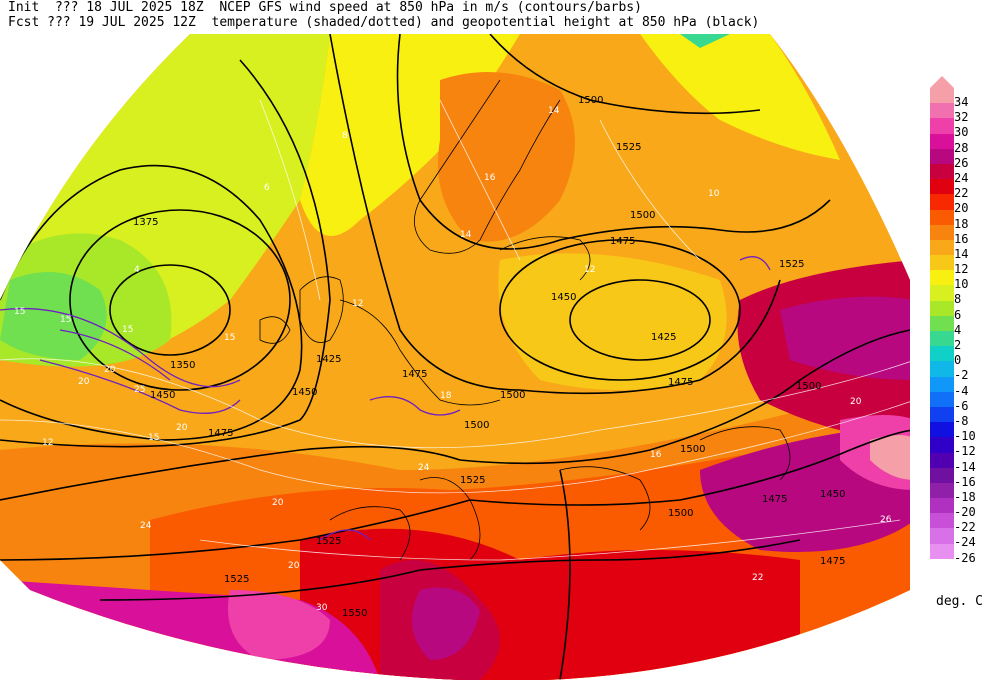 Image resolution: width=1000 pixels, height=680 pixels. I want to click on legend-row: 8, so click(960, 295).